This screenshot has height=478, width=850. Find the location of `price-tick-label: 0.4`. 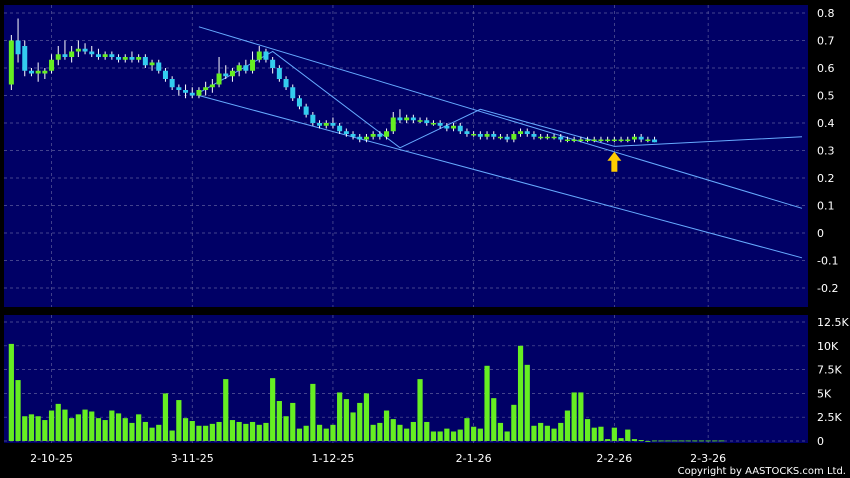

price-tick-label: 0.4 is located at coordinates (826, 123).